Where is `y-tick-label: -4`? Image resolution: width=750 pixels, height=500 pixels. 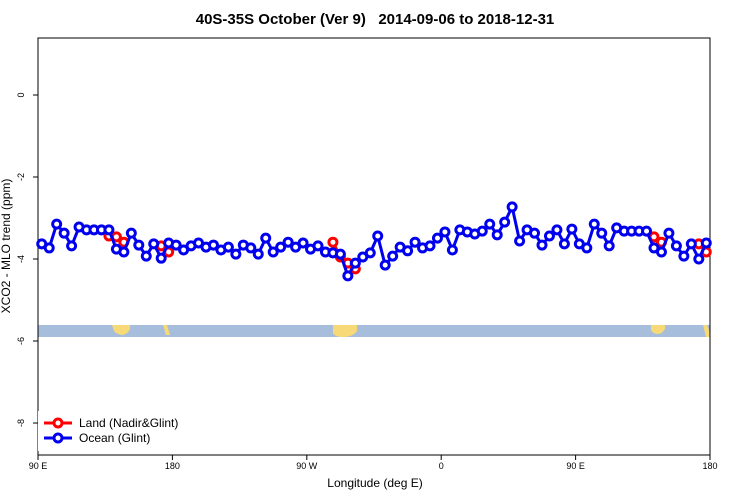 y-tick-label: -4 is located at coordinates (21, 259).